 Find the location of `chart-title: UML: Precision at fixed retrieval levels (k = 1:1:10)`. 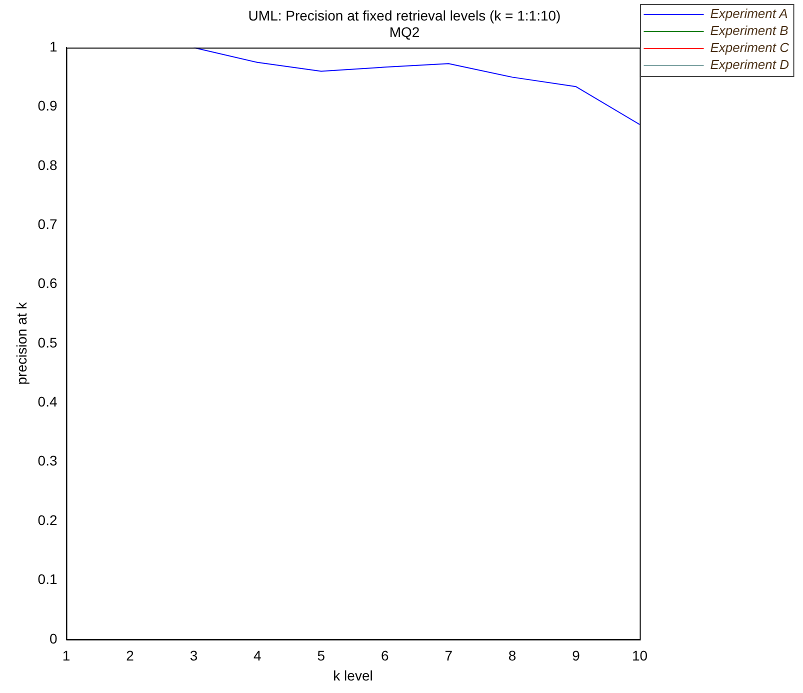

chart-title: UML: Precision at fixed retrieval levels (k = 1:1:10) is located at coordinates (404, 15).